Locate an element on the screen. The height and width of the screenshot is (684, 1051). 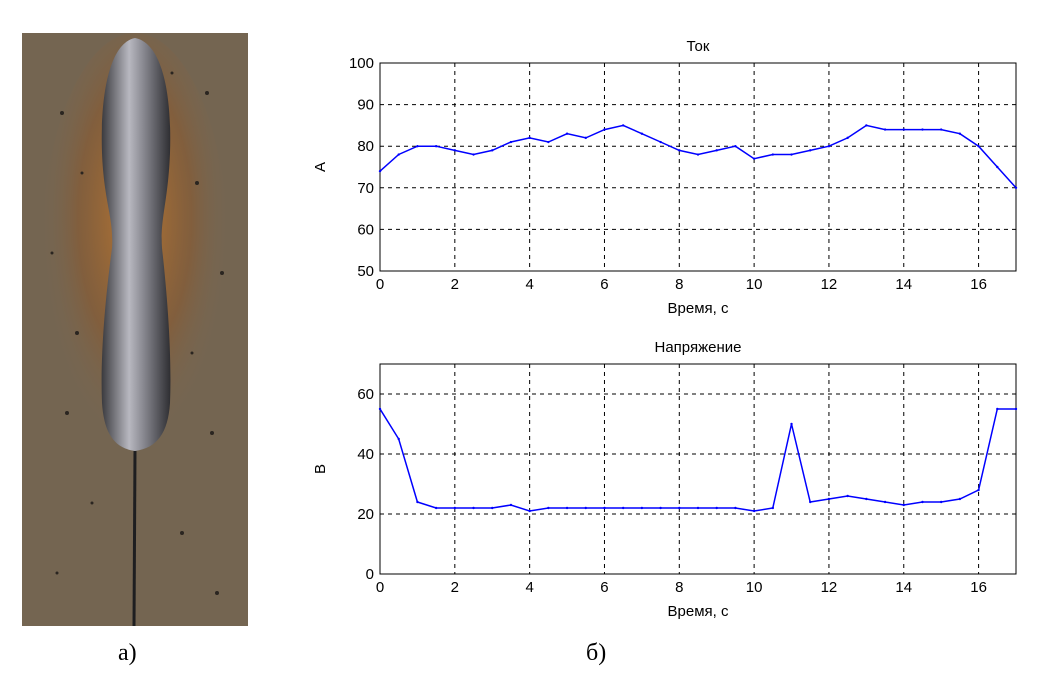
weld-bead is located at coordinates (136, 244).